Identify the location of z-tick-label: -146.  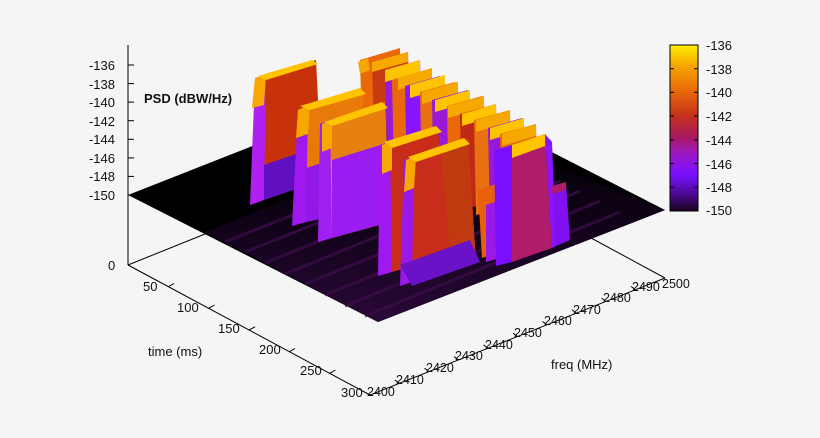
(101, 158).